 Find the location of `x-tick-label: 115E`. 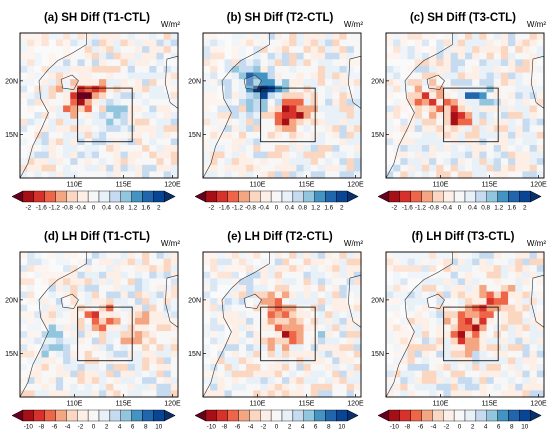

x-tick-label: 115E is located at coordinates (307, 404).